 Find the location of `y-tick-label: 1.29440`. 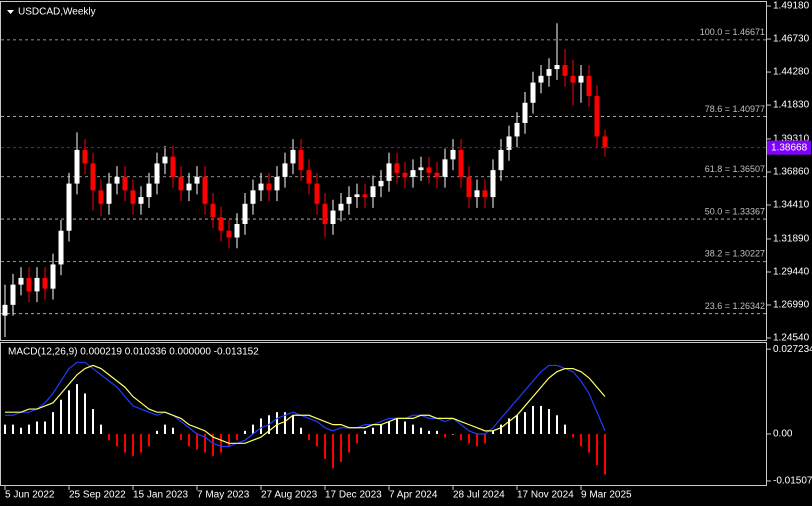

y-tick-label: 1.29440 is located at coordinates (791, 272).